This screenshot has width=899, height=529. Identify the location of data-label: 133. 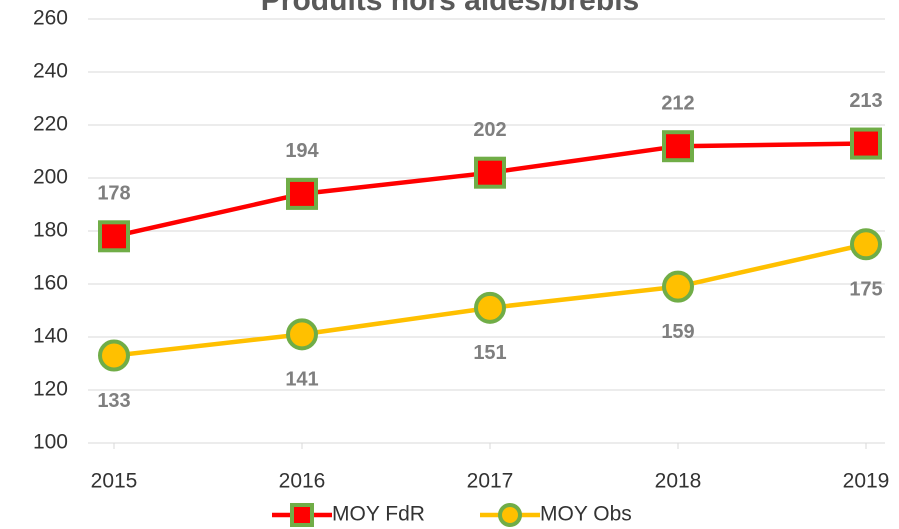
(113, 401).